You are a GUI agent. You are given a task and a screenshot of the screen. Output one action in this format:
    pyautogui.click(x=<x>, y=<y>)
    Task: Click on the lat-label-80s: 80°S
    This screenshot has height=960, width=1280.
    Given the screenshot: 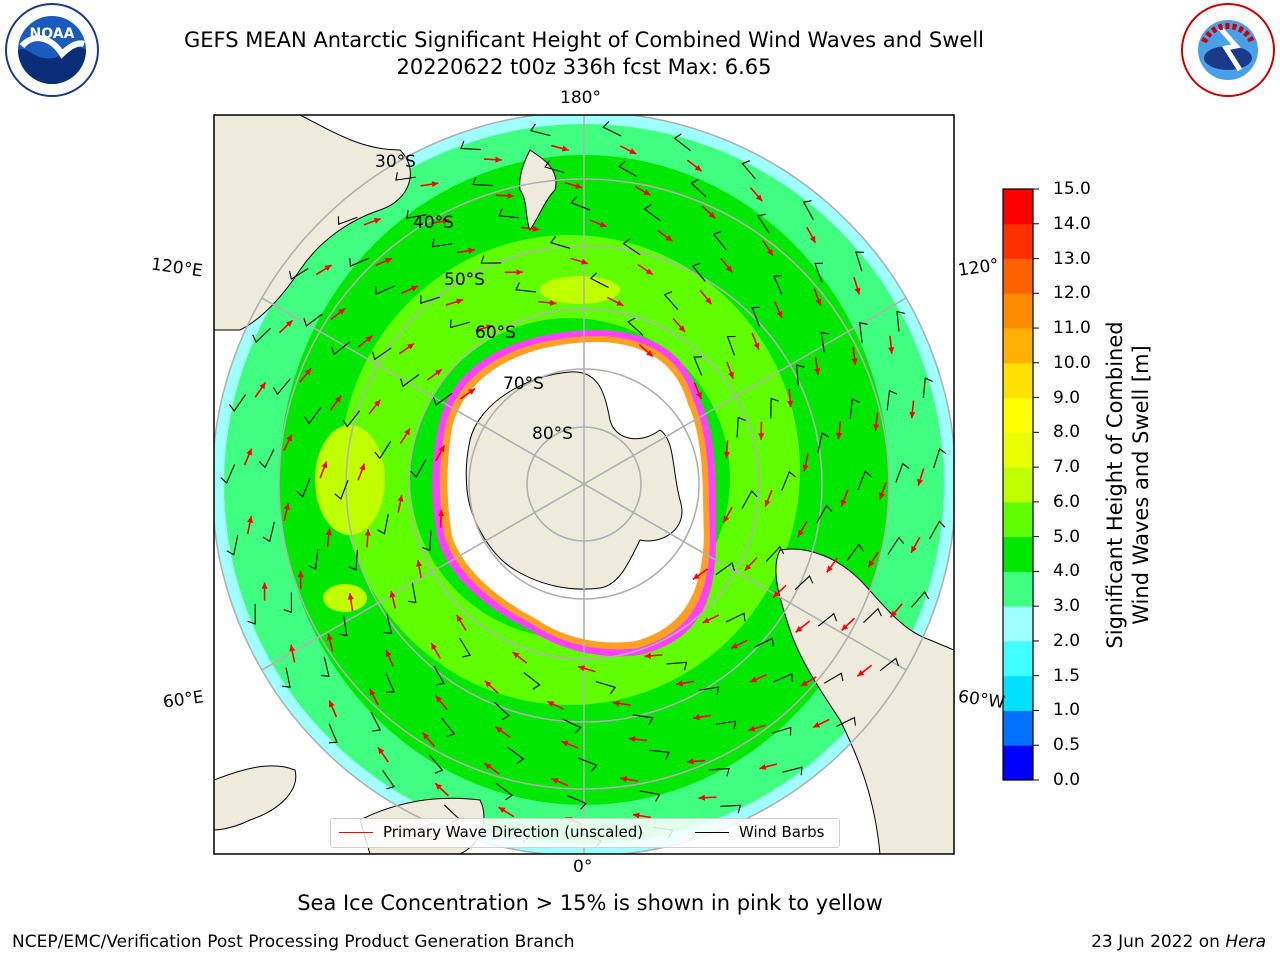 What is the action you would take?
    pyautogui.click(x=552, y=434)
    